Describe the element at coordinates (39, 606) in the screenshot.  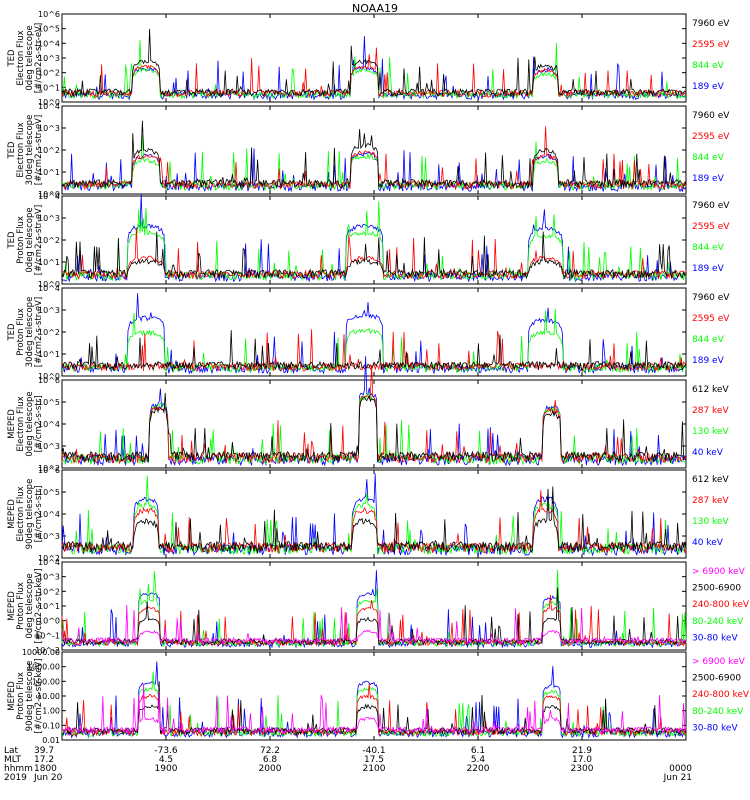
I see `y-axis-label: [#/cm2-s-str-keV]` at that location.